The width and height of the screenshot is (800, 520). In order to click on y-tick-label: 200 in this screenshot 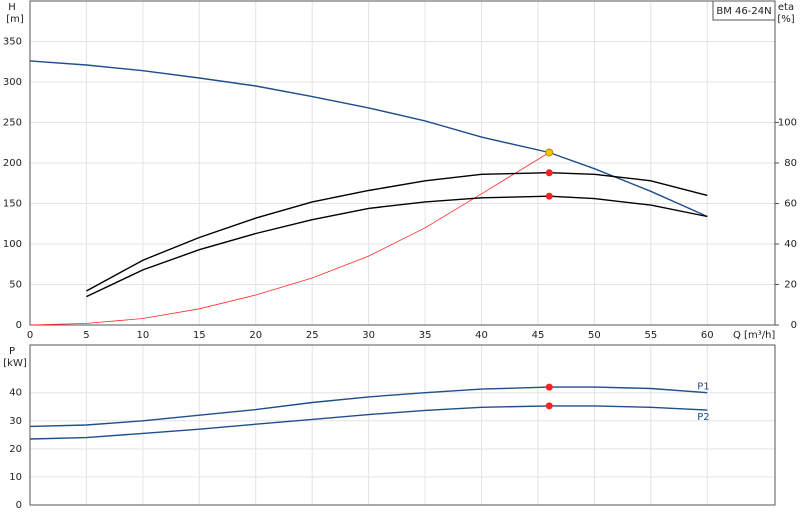, I will do `click(12, 163)`.